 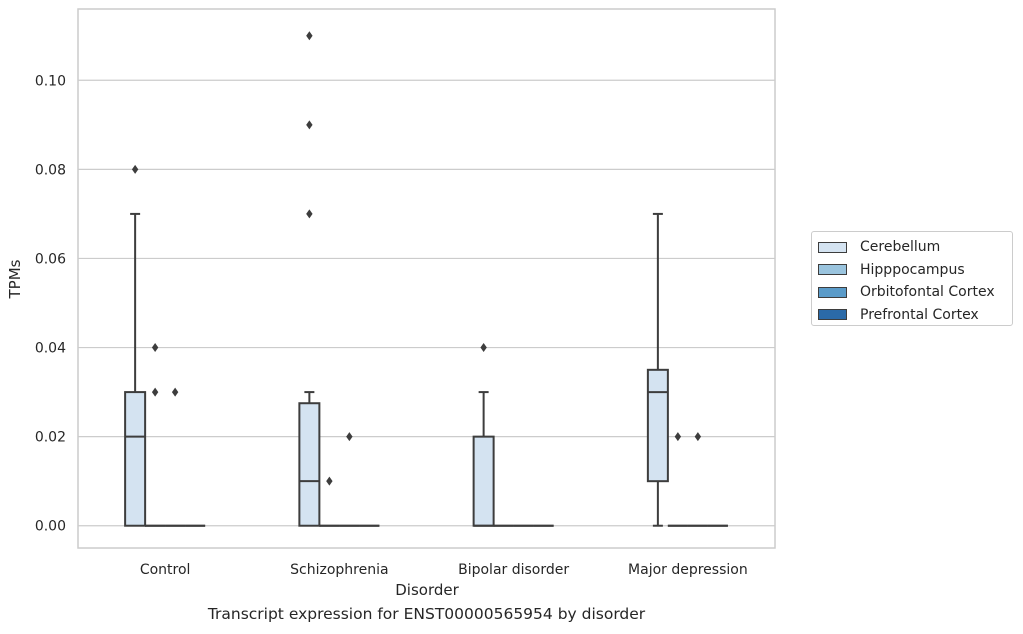 I want to click on legend-label: Cerebellum, so click(x=900, y=247).